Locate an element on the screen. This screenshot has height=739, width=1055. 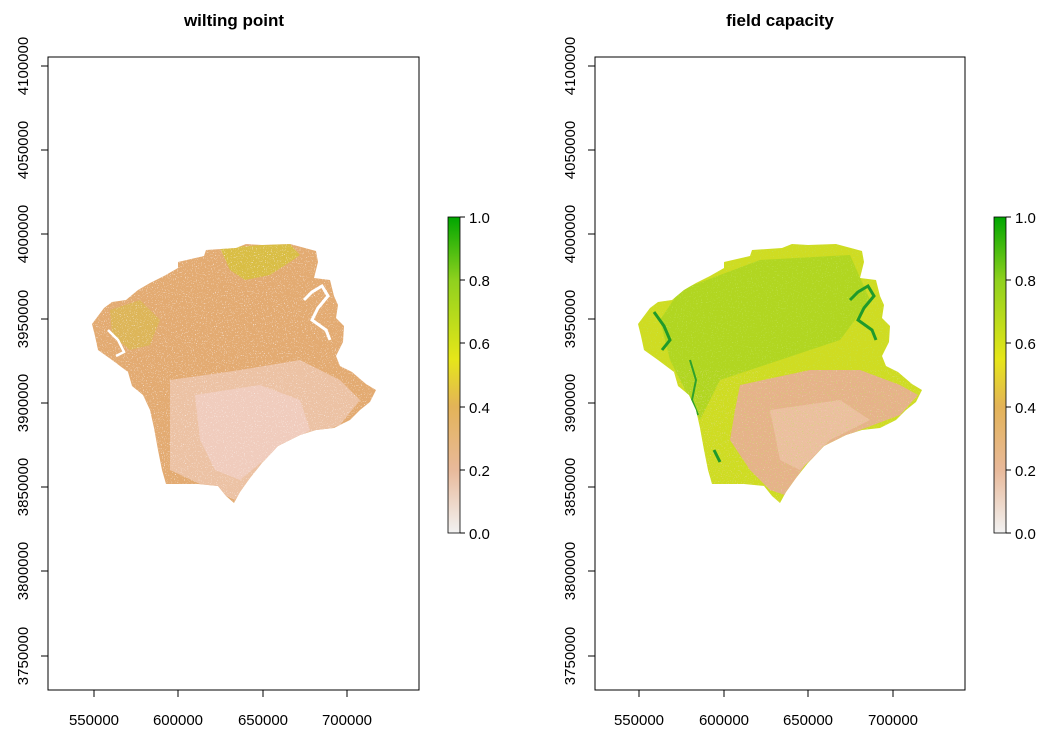
panel-title: field capacity is located at coordinates (780, 20).